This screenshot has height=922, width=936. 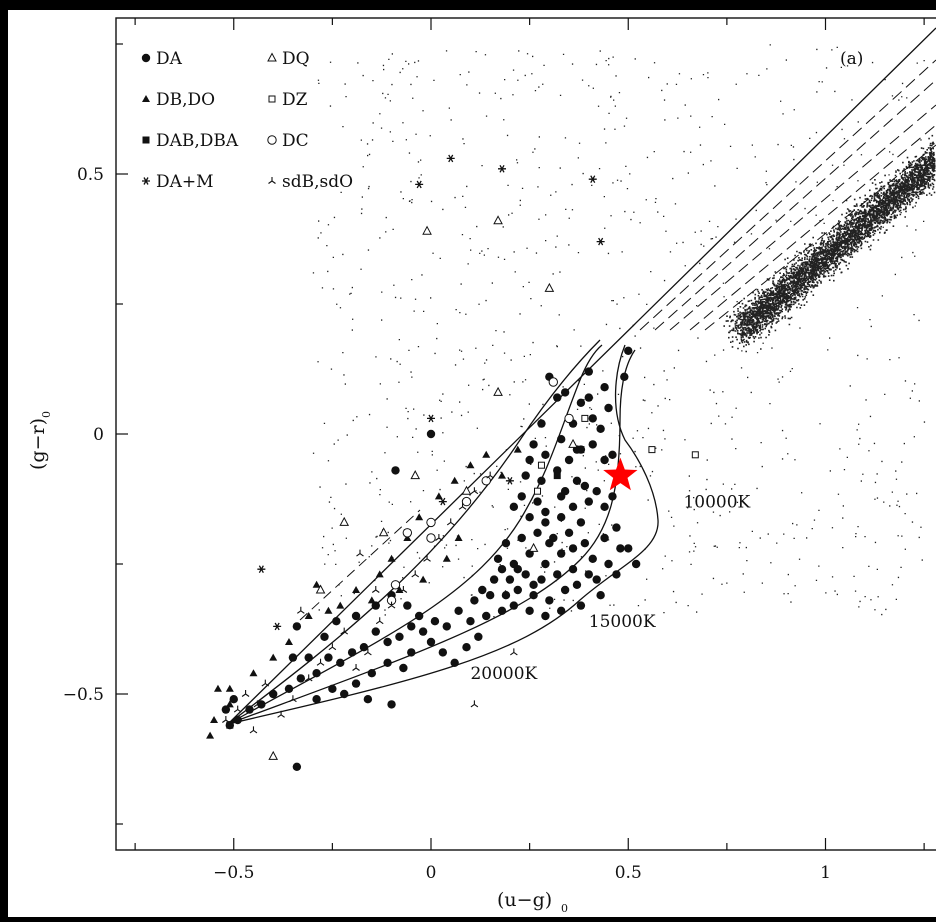 I want to click on x-tick-label: 1, so click(x=825, y=873).